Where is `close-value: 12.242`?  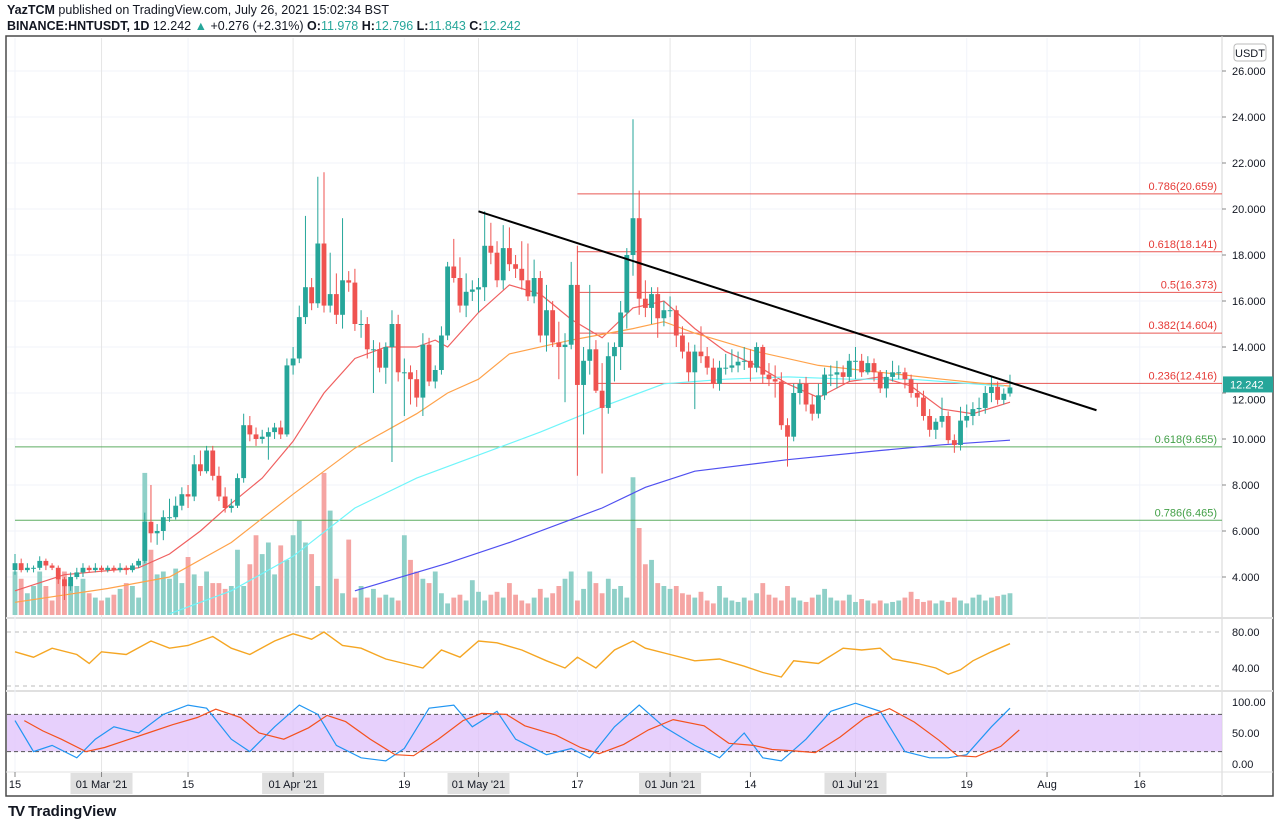 close-value: 12.242 is located at coordinates (501, 26).